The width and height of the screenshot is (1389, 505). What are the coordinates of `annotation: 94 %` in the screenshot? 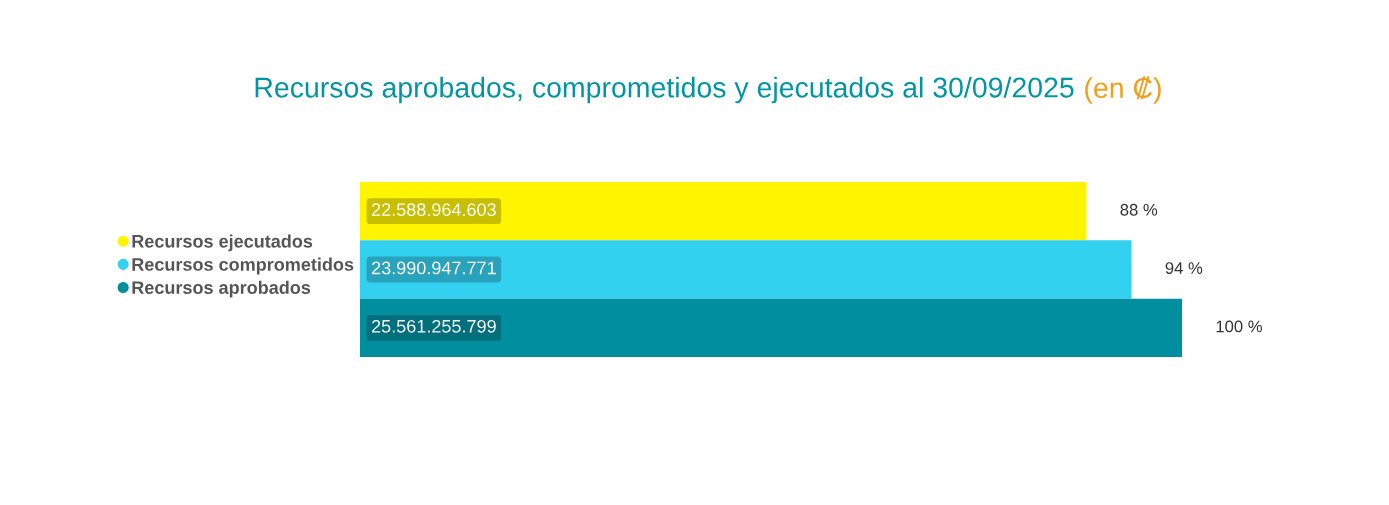 It's located at (1184, 268).